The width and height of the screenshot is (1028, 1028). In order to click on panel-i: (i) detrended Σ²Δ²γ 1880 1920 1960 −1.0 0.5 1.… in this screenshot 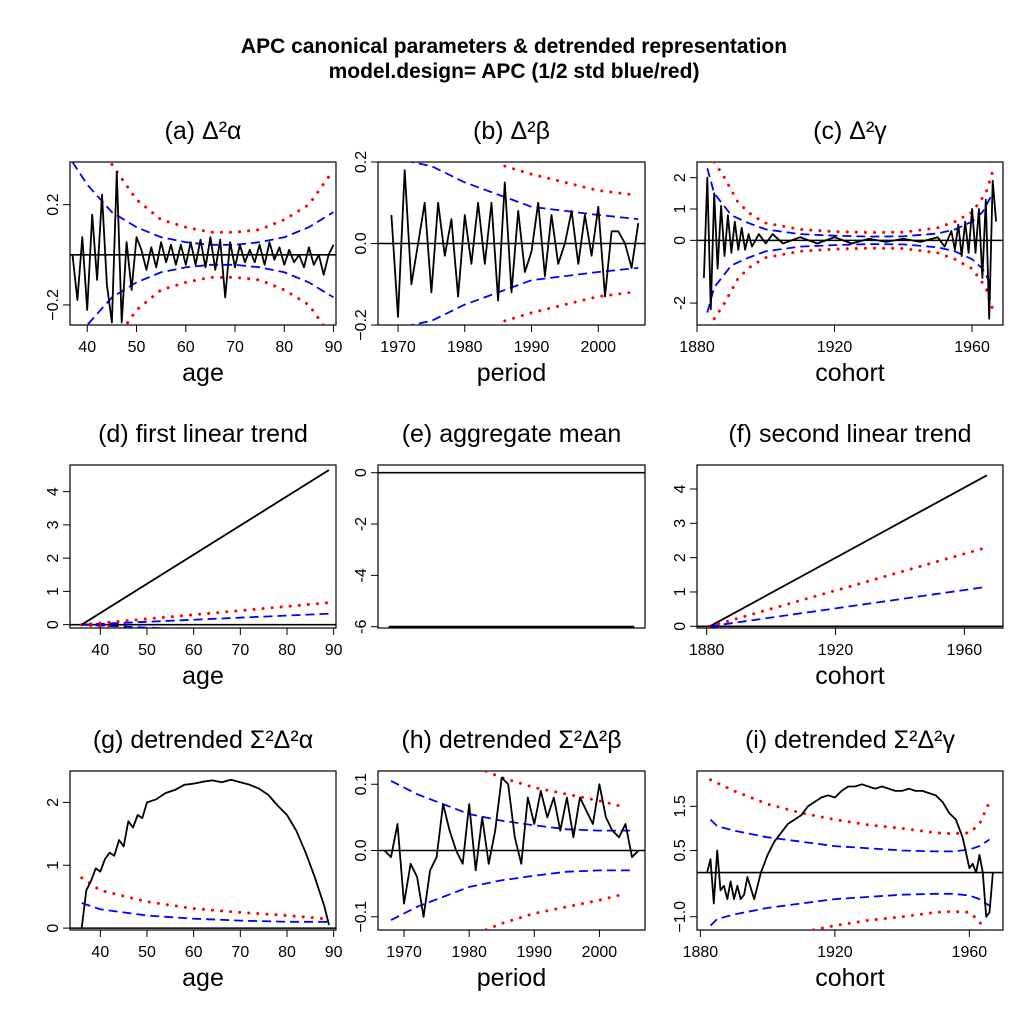, I will do `click(838, 859)`.